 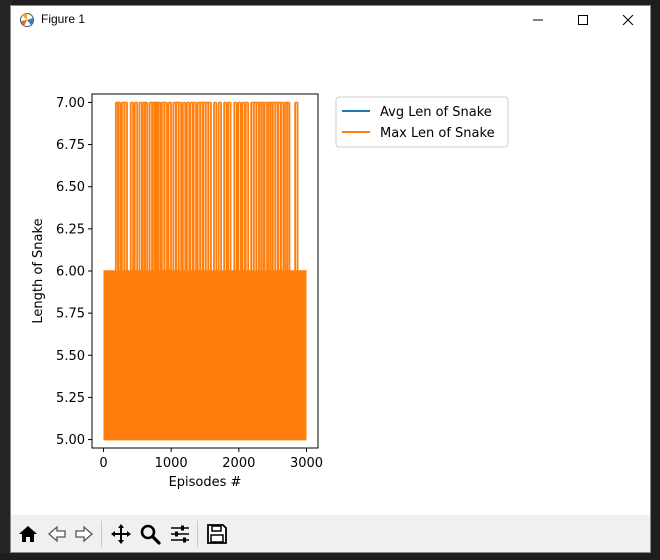 I want to click on window-title: Figure 1, so click(x=63, y=19).